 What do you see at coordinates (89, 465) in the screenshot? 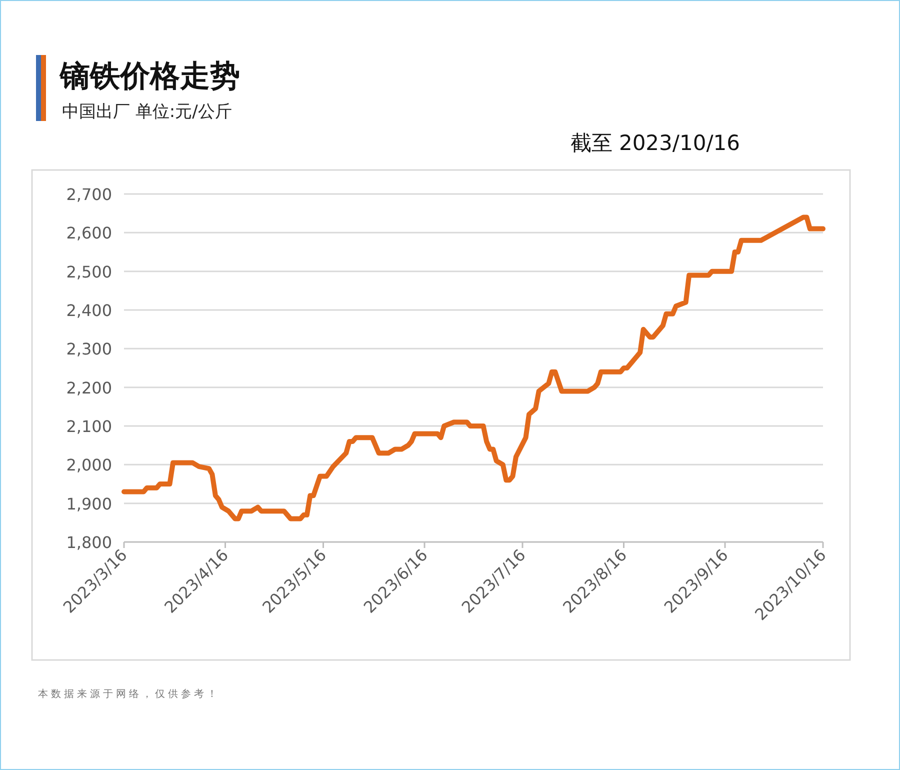
I see `y-tick-label: 2,000` at bounding box center [89, 465].